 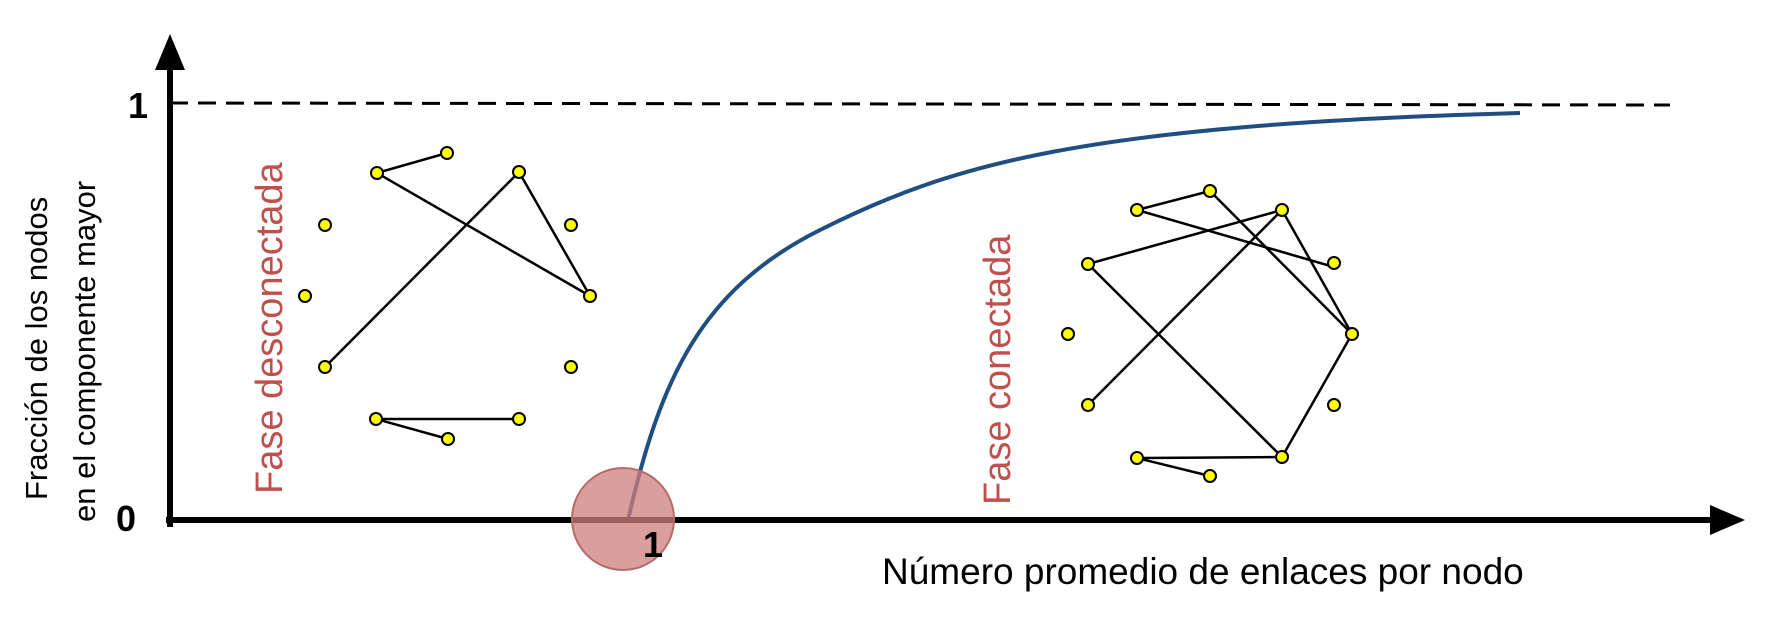 What do you see at coordinates (1727, 520) in the screenshot?
I see `x-axis-arrowhead` at bounding box center [1727, 520].